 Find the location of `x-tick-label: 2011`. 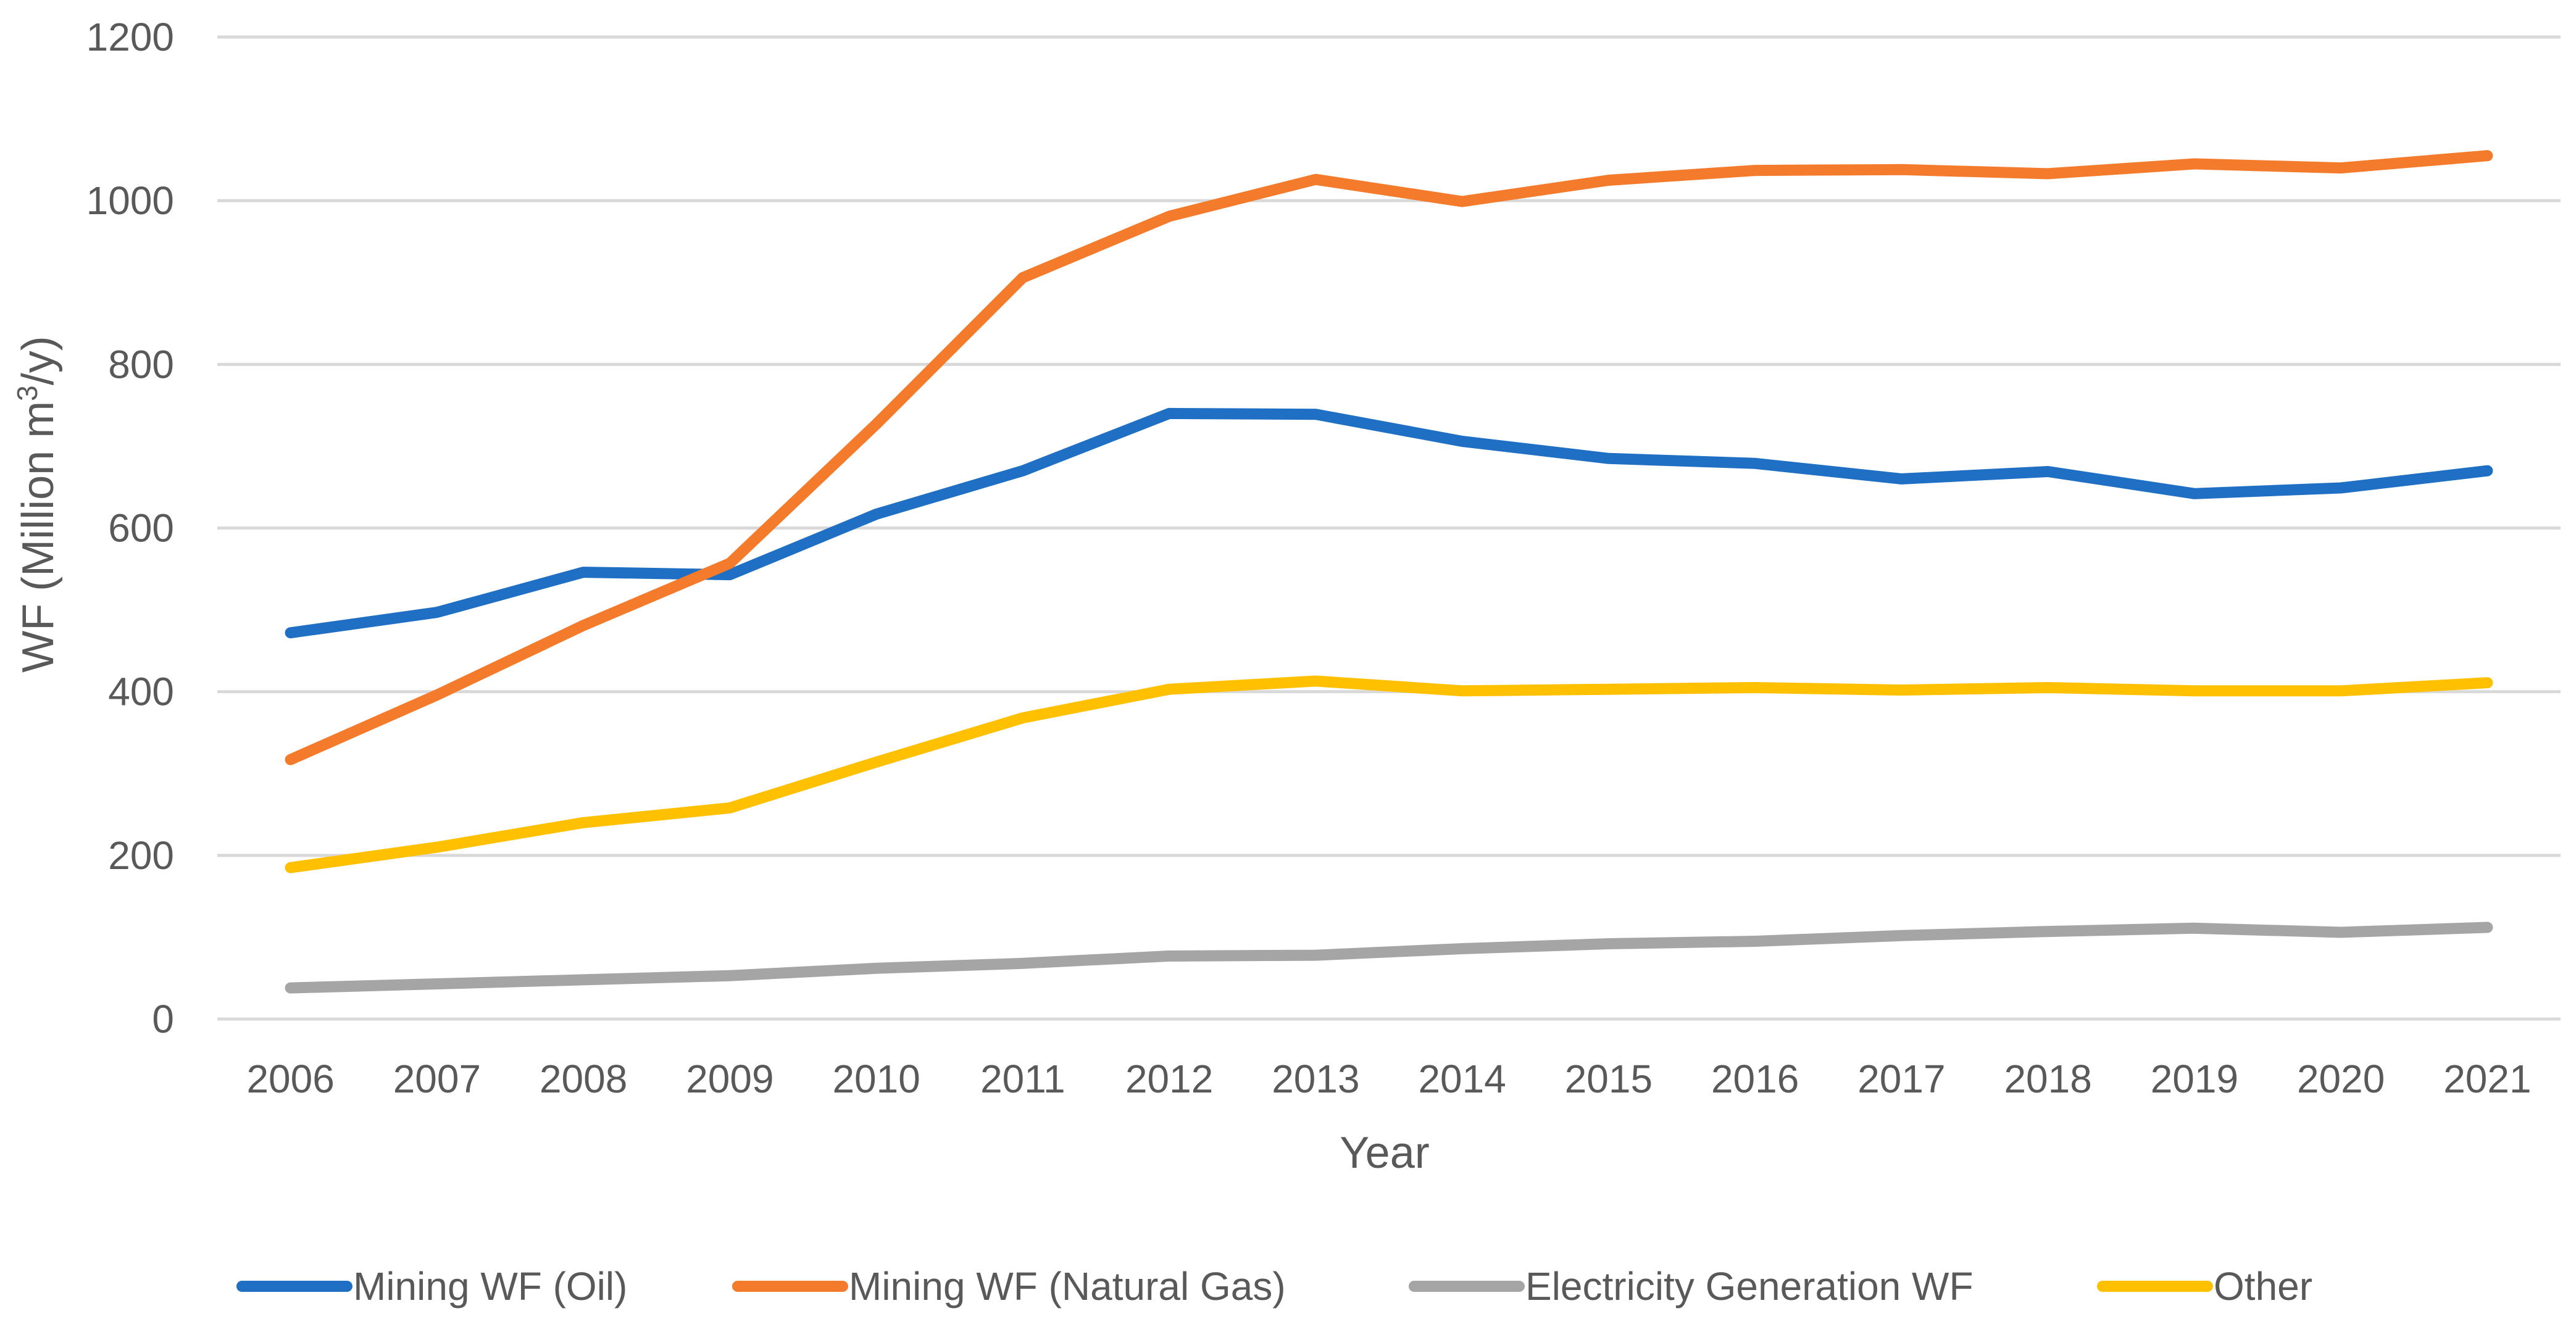

x-tick-label: 2011 is located at coordinates (1023, 1079).